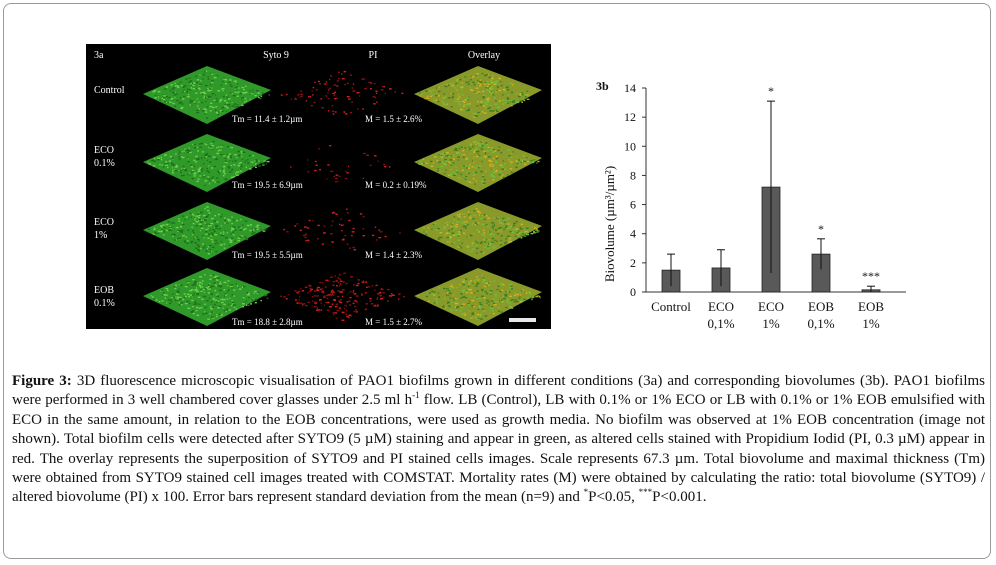  What do you see at coordinates (394, 322) in the screenshot?
I see `m-value-eob-01: M = 1.5 ± 2.7%` at bounding box center [394, 322].